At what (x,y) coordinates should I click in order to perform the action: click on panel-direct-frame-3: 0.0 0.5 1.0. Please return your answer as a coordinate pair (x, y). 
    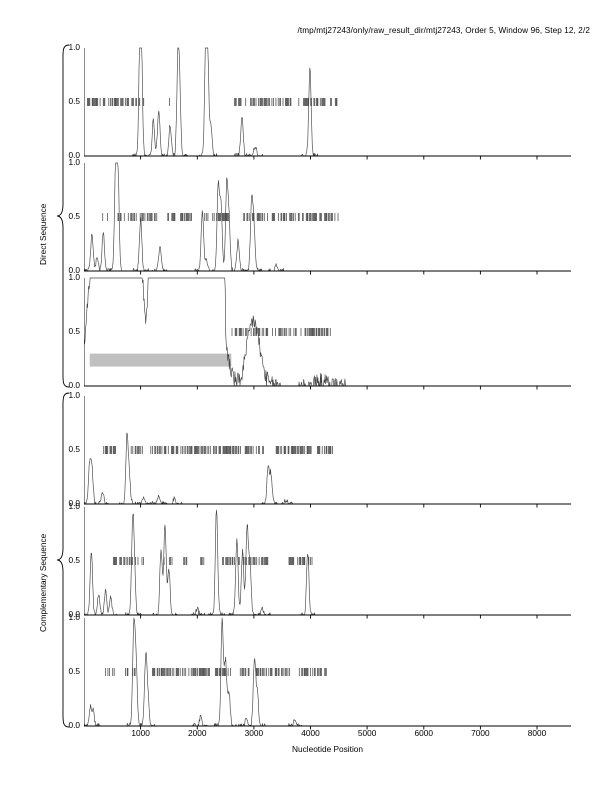
    Looking at the image, I should click on (319, 332).